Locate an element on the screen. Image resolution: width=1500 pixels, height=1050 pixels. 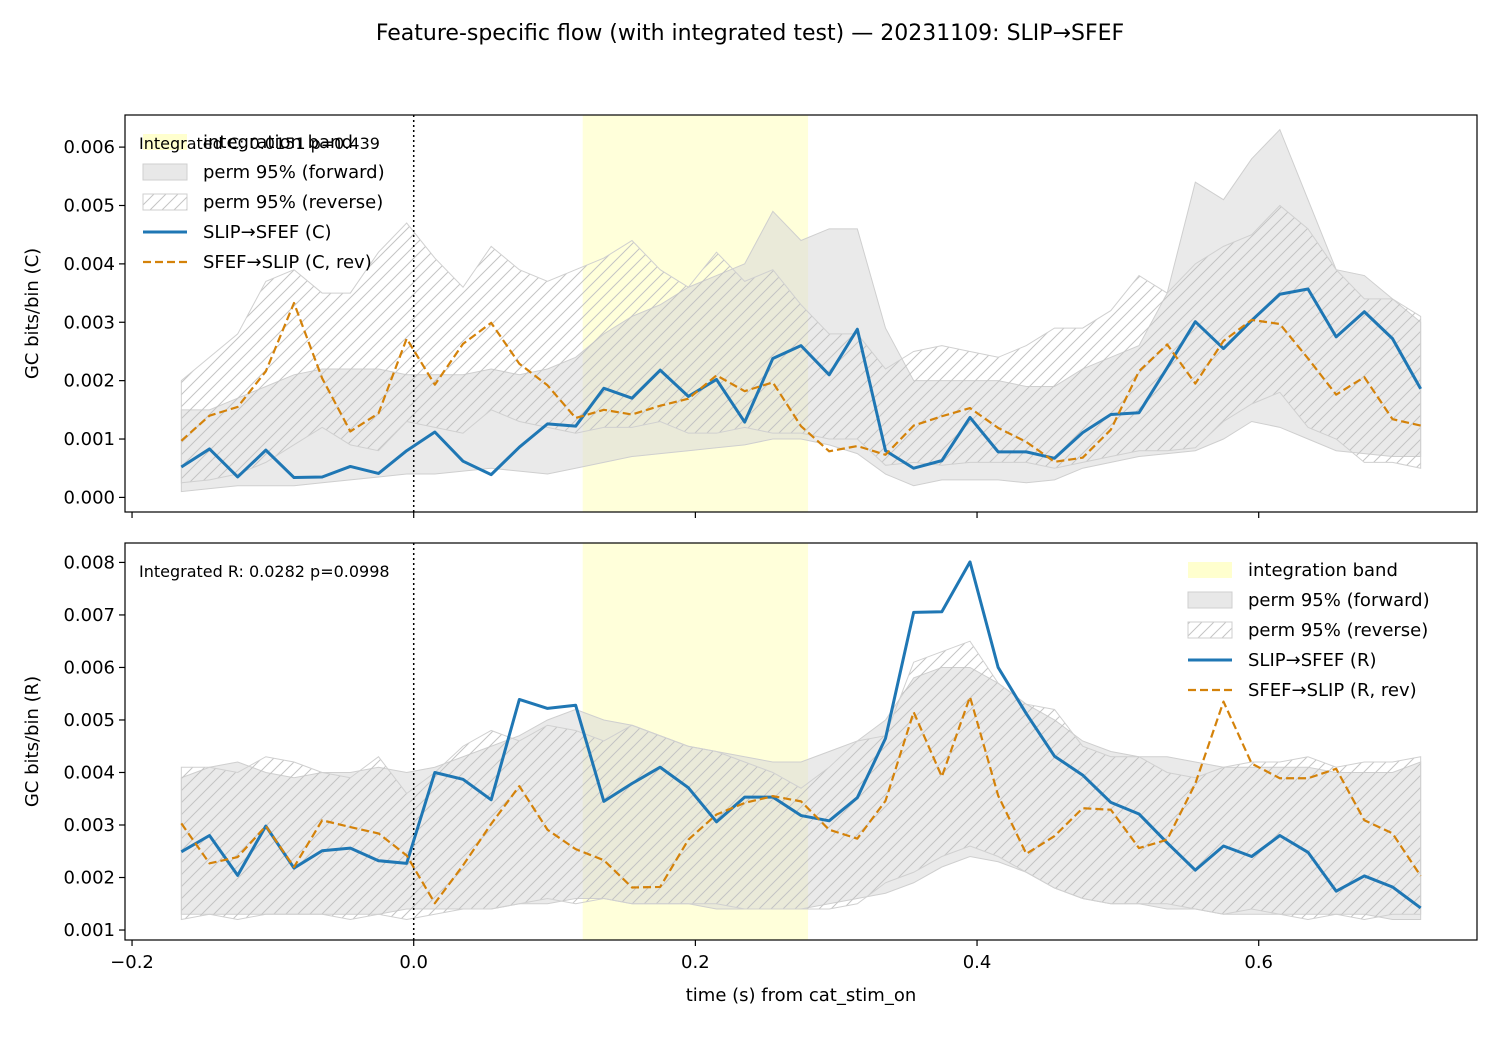
legend-label: SFEF→SLIP (C, rev) is located at coordinates (287, 262).